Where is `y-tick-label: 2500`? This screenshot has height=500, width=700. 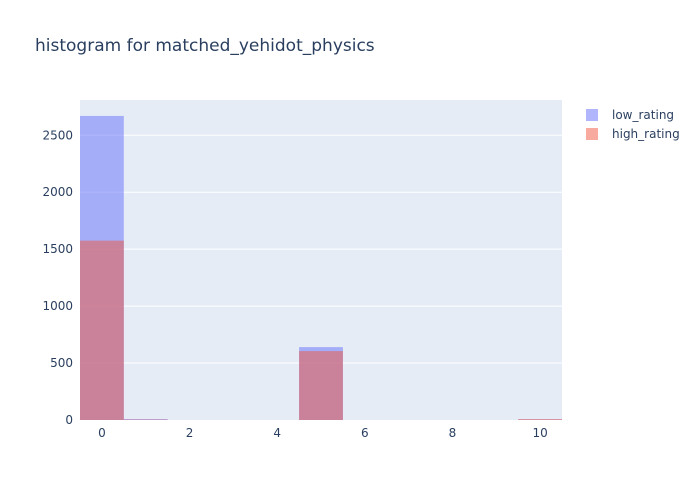
y-tick-label: 2500 is located at coordinates (57, 135).